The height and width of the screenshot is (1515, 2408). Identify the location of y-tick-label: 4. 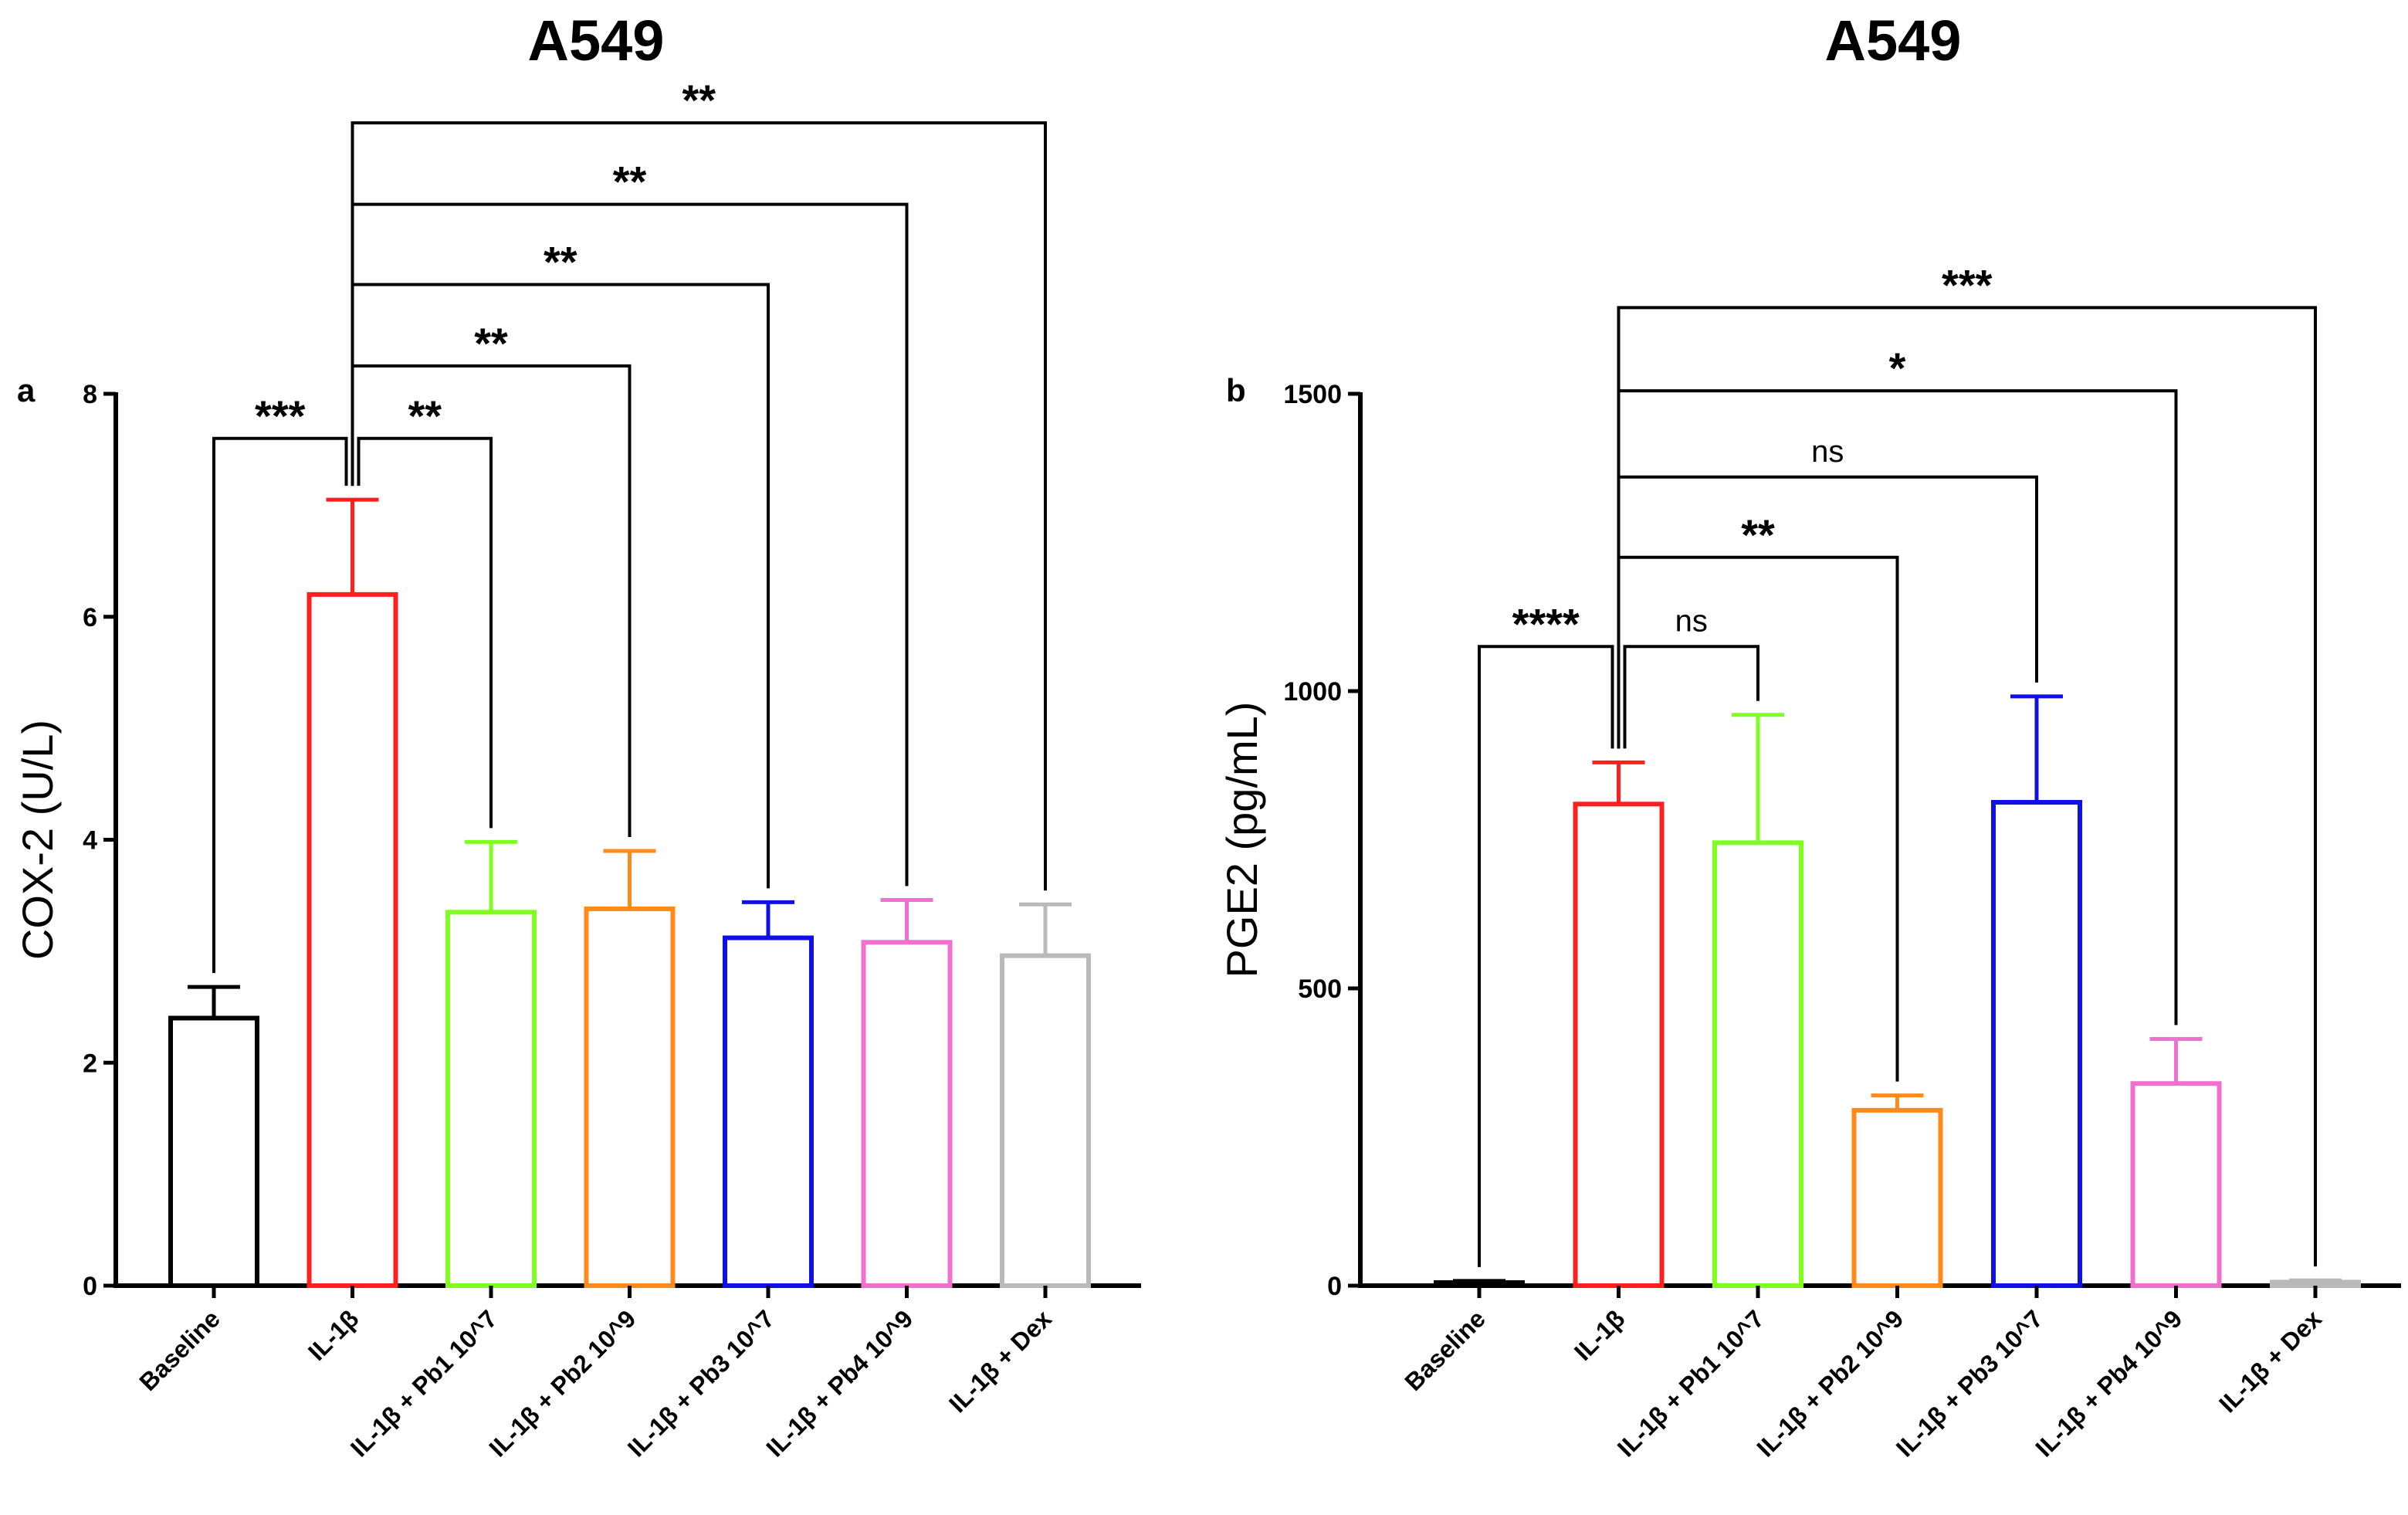
(90, 841).